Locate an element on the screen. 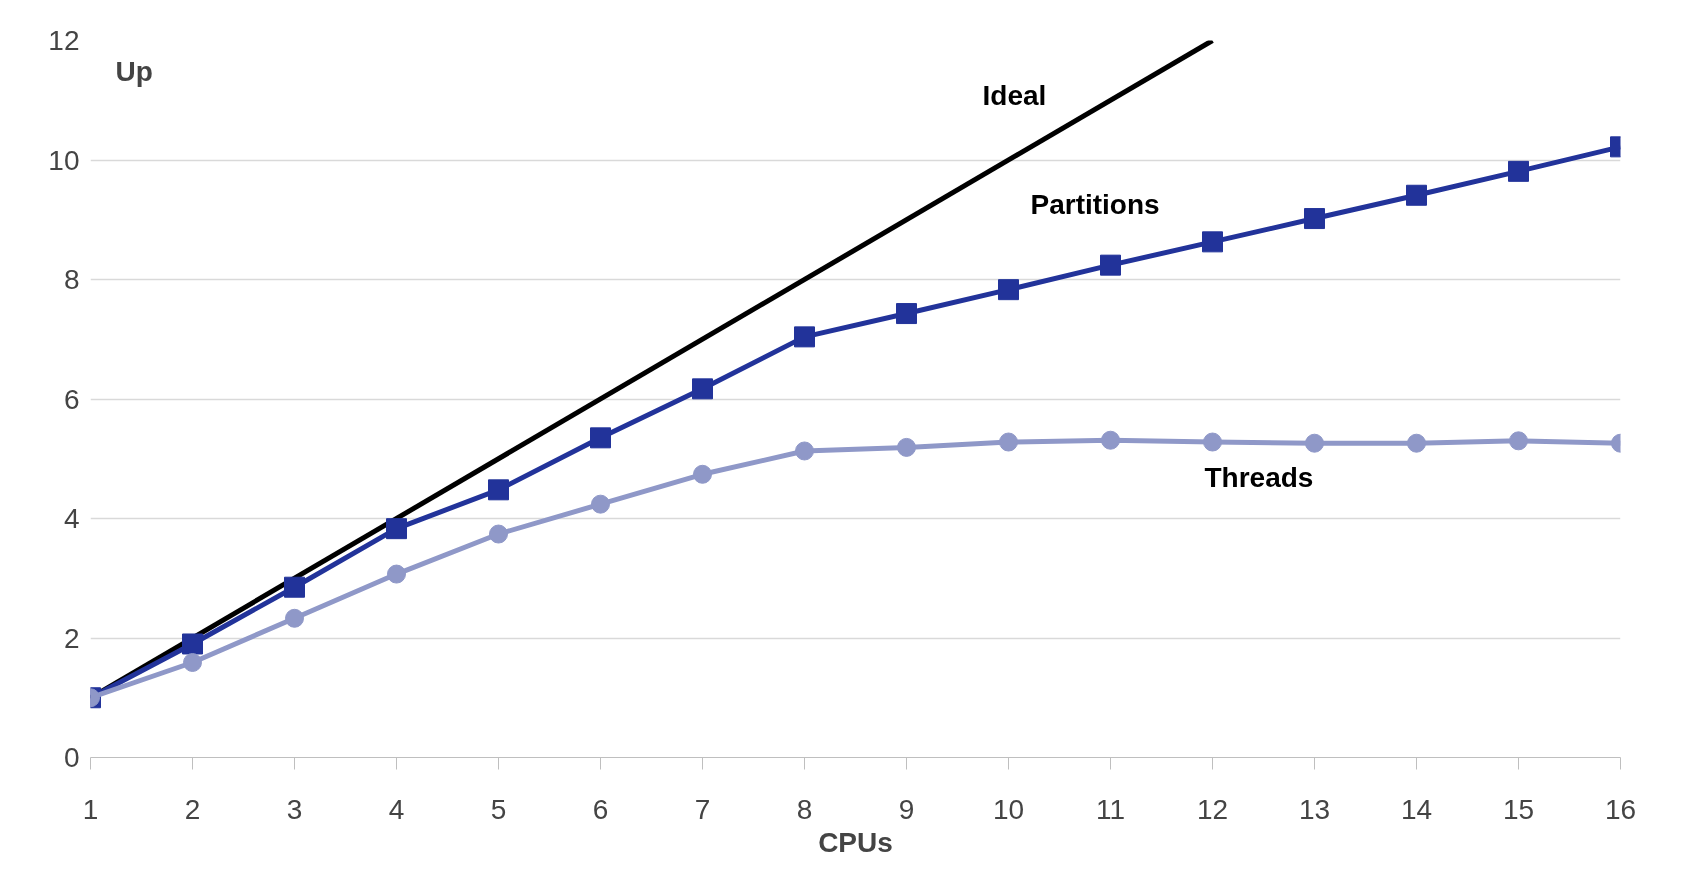 Image resolution: width=1683 pixels, height=874 pixels. x-tick-label: 4 is located at coordinates (396, 809).